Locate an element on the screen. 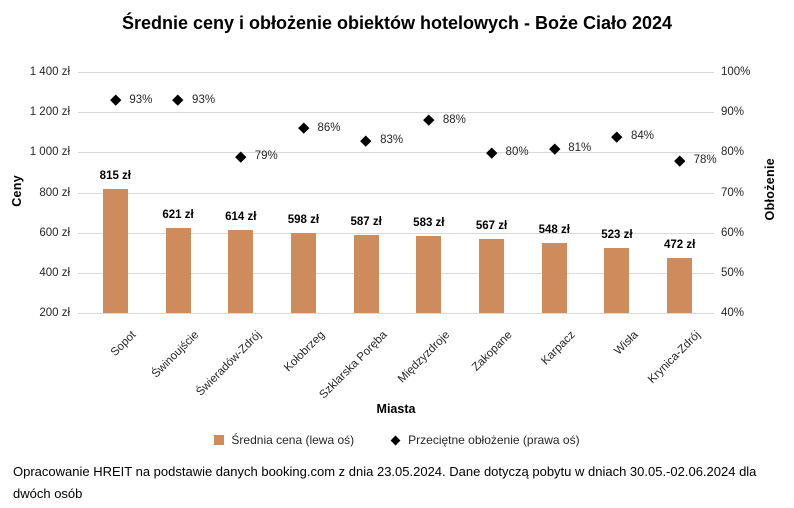  y-axis-tick-right: 40% is located at coordinates (733, 313).